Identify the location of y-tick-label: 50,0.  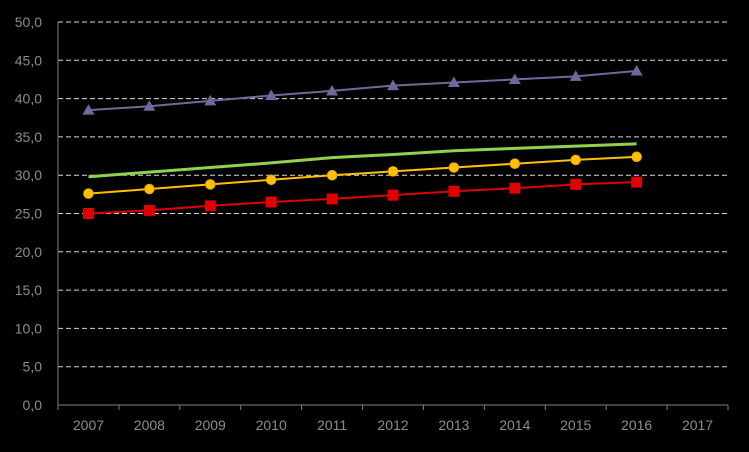
(28, 22).